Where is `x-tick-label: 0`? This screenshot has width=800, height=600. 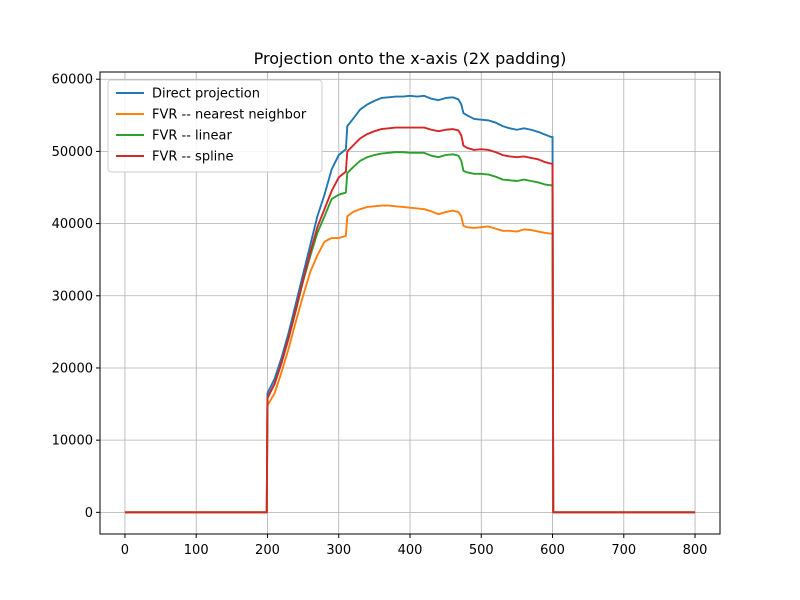 x-tick-label: 0 is located at coordinates (125, 550).